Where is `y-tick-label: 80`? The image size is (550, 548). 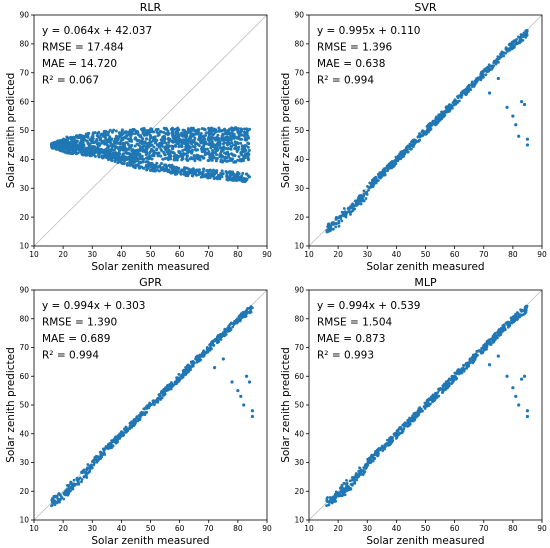
y-tick-label: 80 is located at coordinates (299, 44).